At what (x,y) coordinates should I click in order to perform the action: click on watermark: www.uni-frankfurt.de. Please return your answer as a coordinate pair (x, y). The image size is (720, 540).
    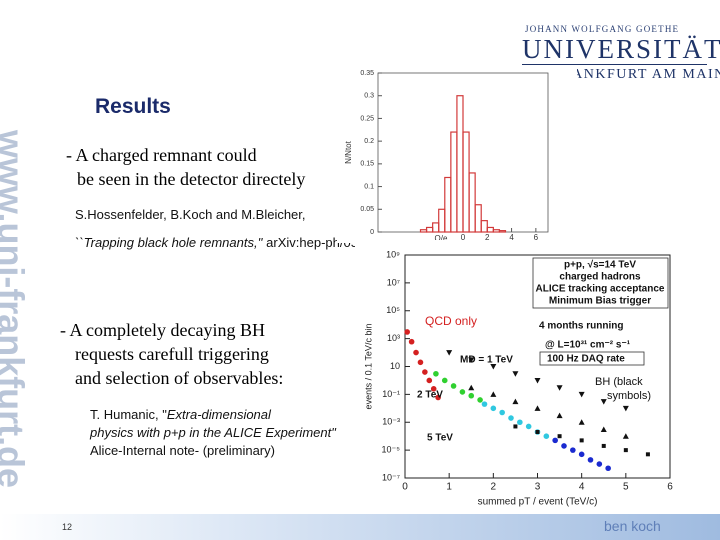
    Looking at the image, I should click on (15, 308).